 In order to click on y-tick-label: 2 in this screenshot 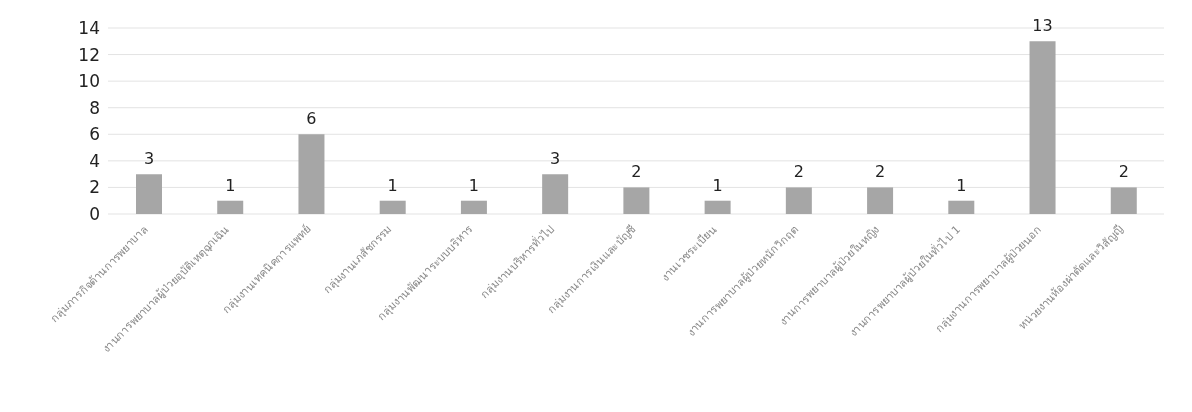, I will do `click(94, 187)`.